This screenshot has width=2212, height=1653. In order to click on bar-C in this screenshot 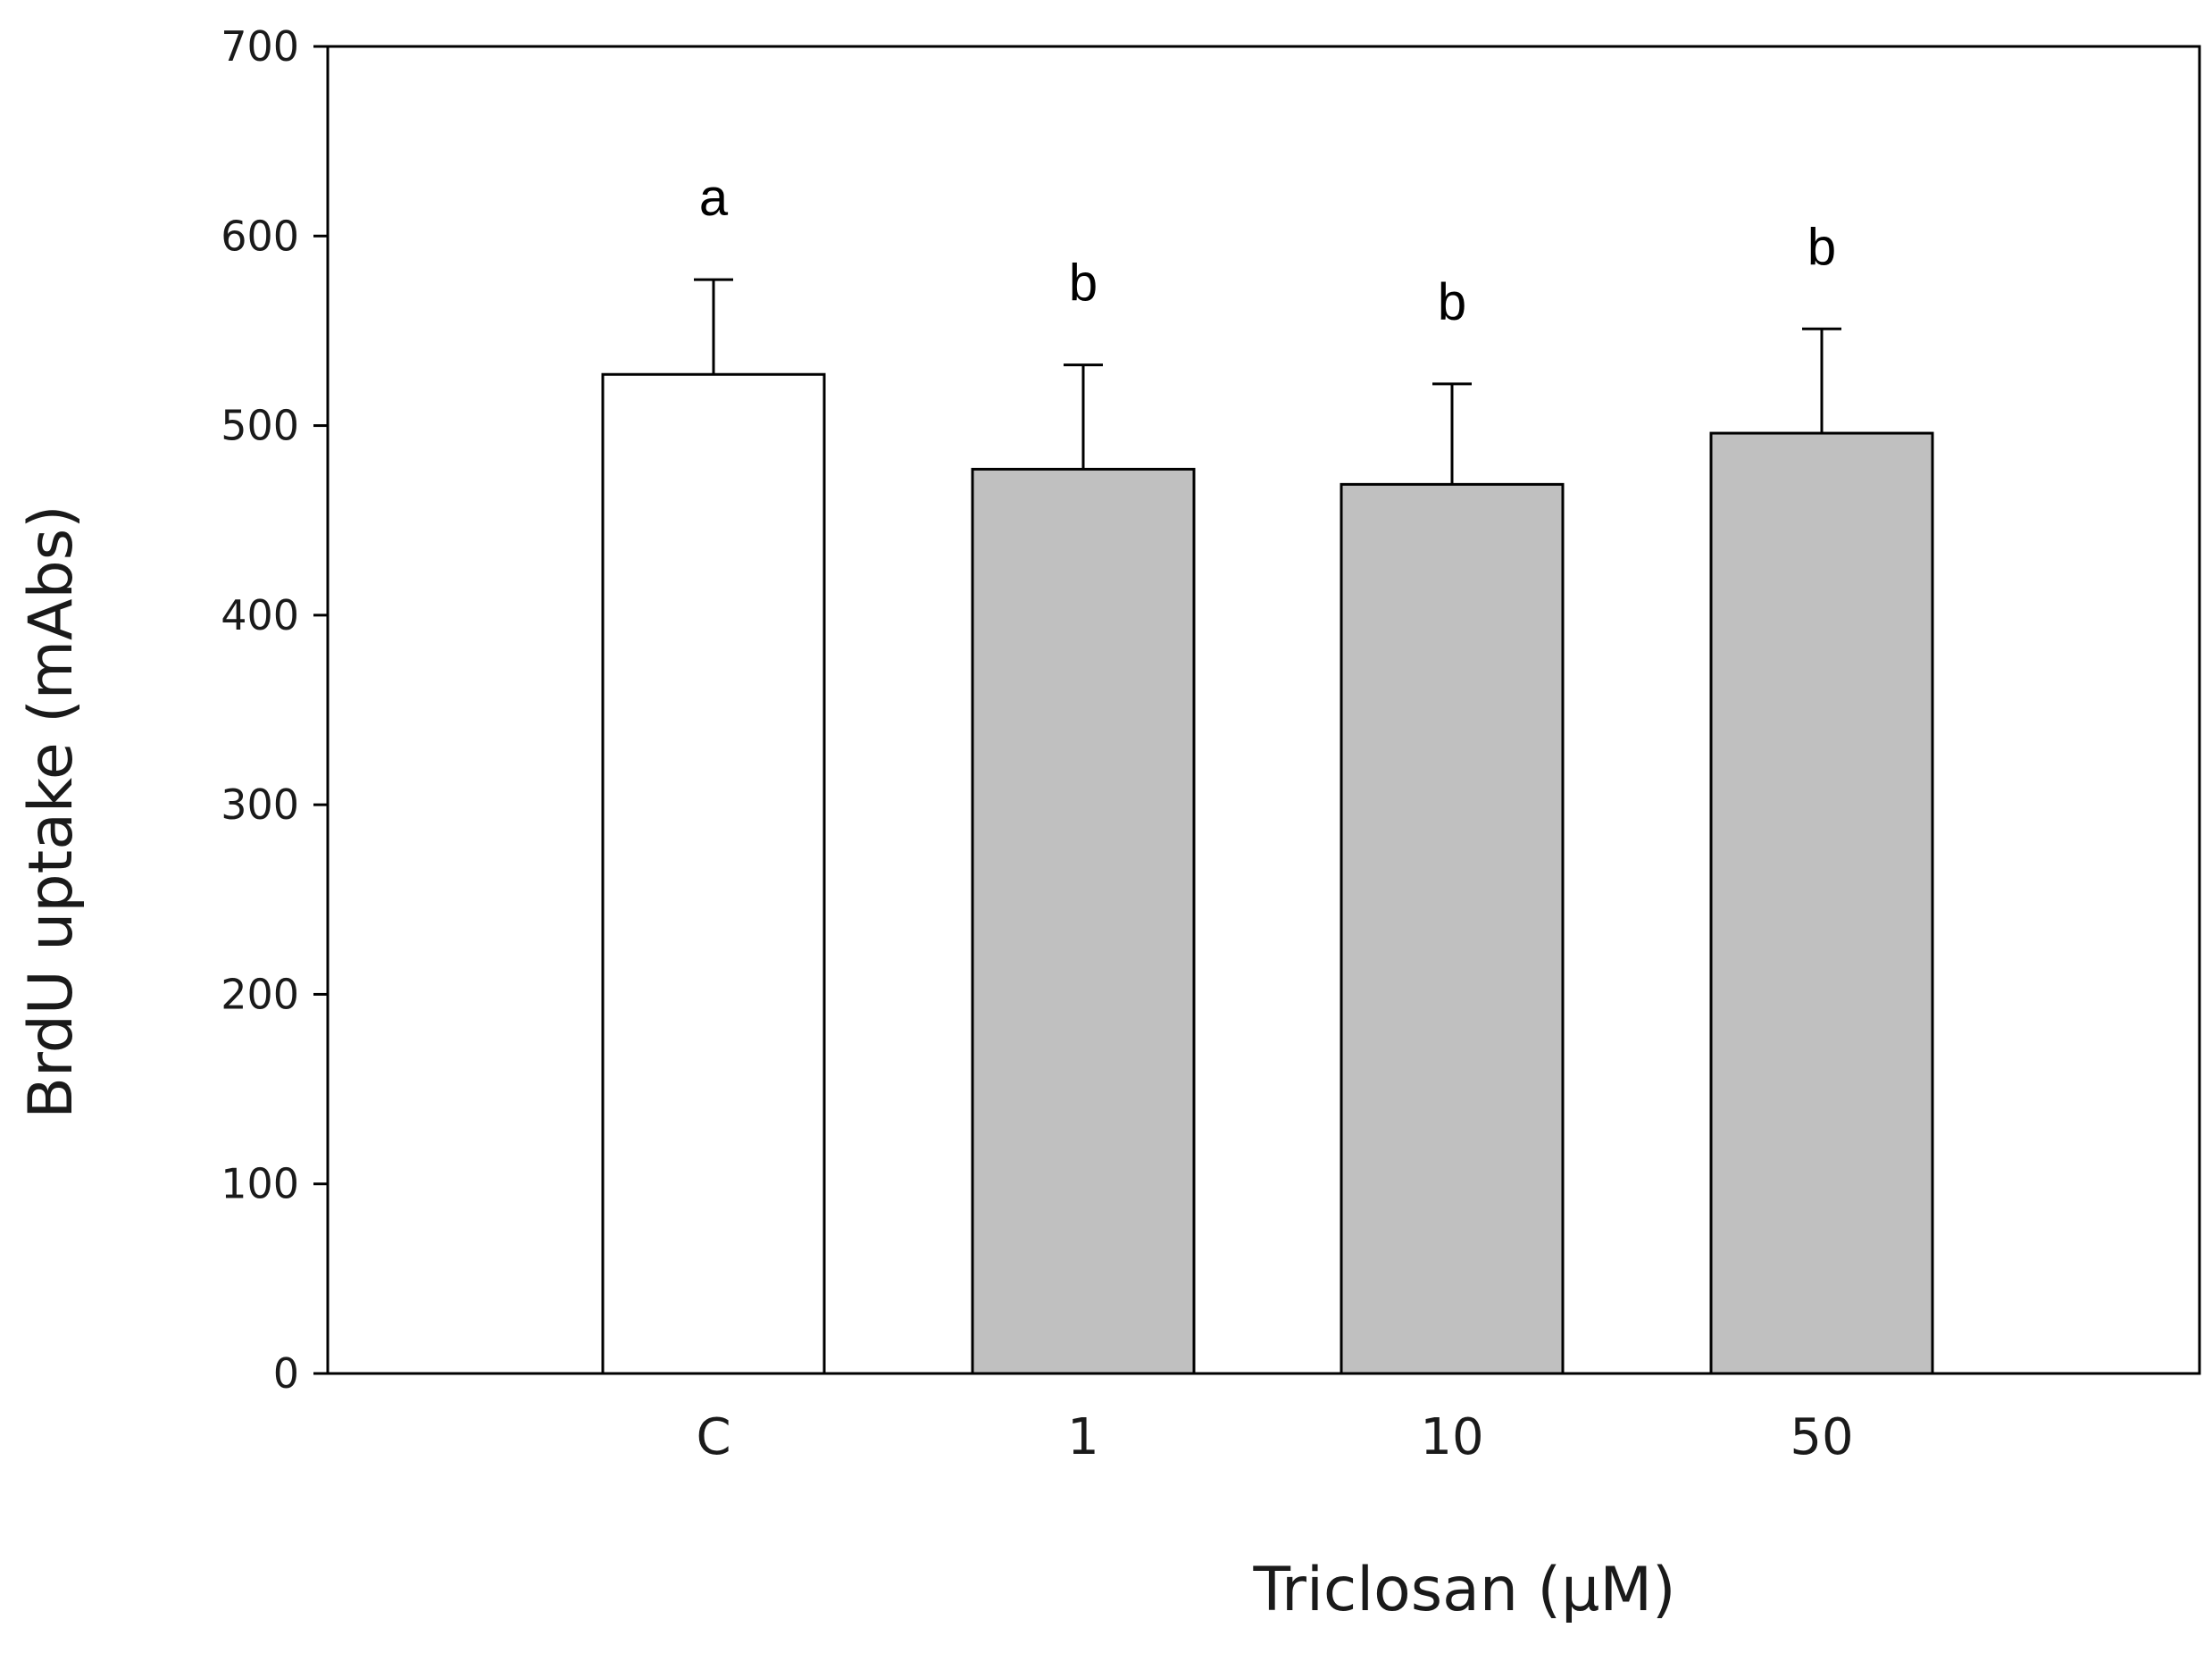, I will do `click(713, 873)`.